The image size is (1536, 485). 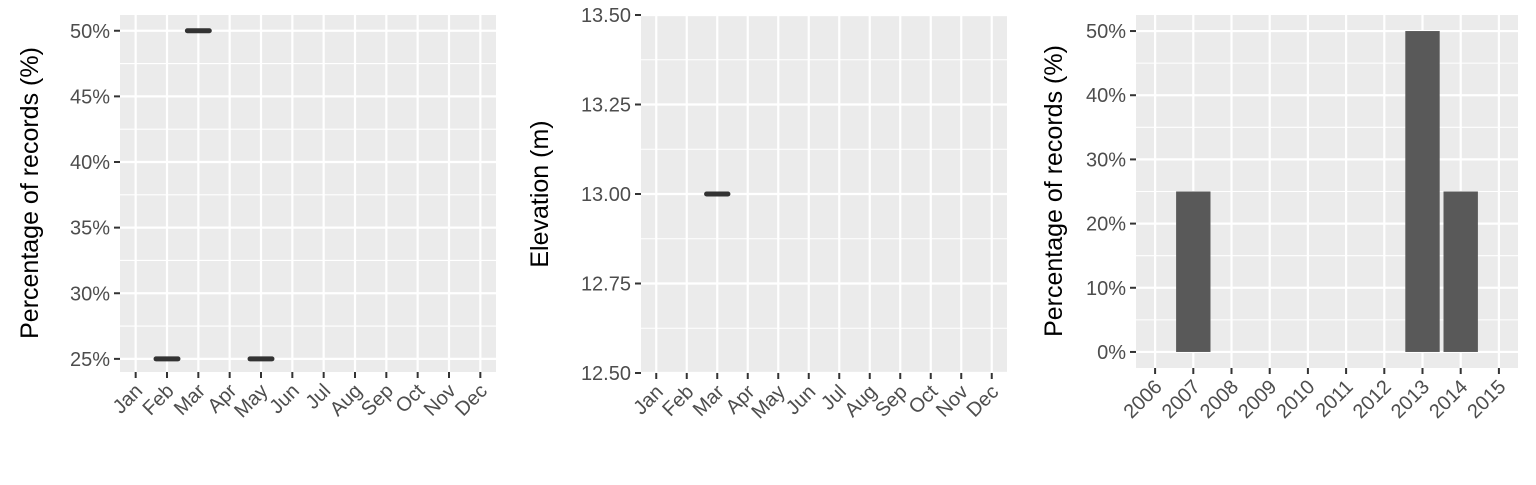 What do you see at coordinates (540, 193) in the screenshot?
I see `y-axis-title: Elevation (m)` at bounding box center [540, 193].